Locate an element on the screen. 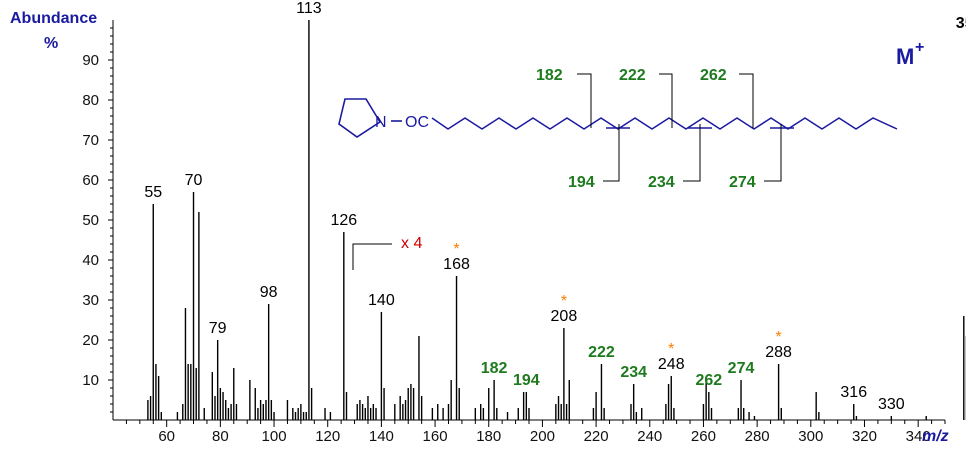 The height and width of the screenshot is (451, 966). fragment-label-234: 234 is located at coordinates (661, 182).